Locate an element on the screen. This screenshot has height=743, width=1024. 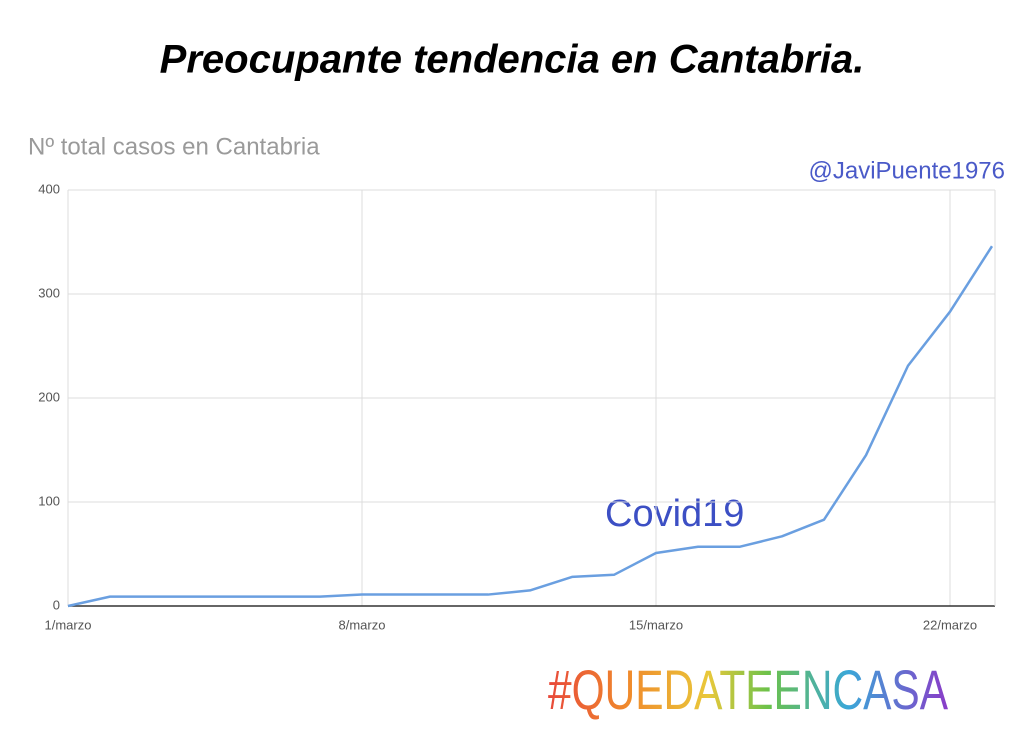
y-tick-label: 400 is located at coordinates (49, 188).